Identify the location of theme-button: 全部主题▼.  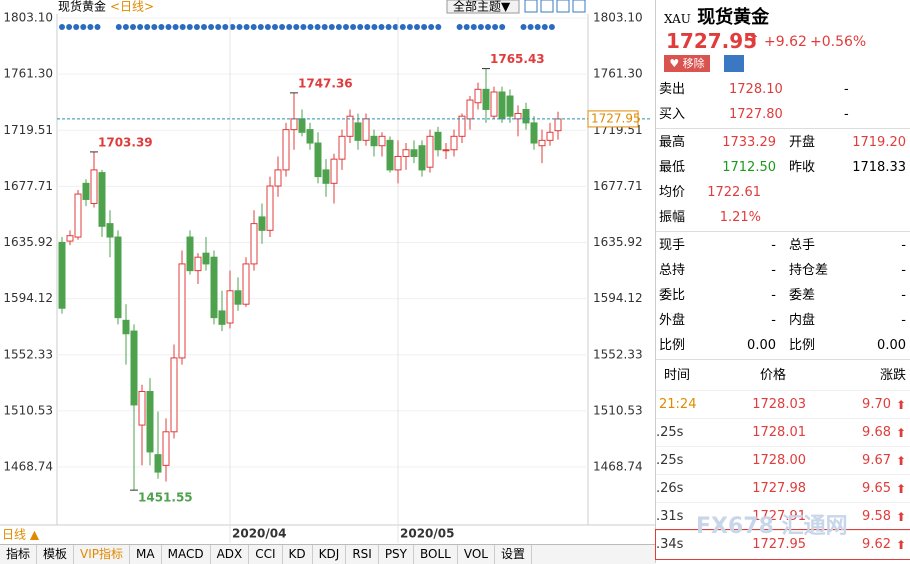
(482, 7).